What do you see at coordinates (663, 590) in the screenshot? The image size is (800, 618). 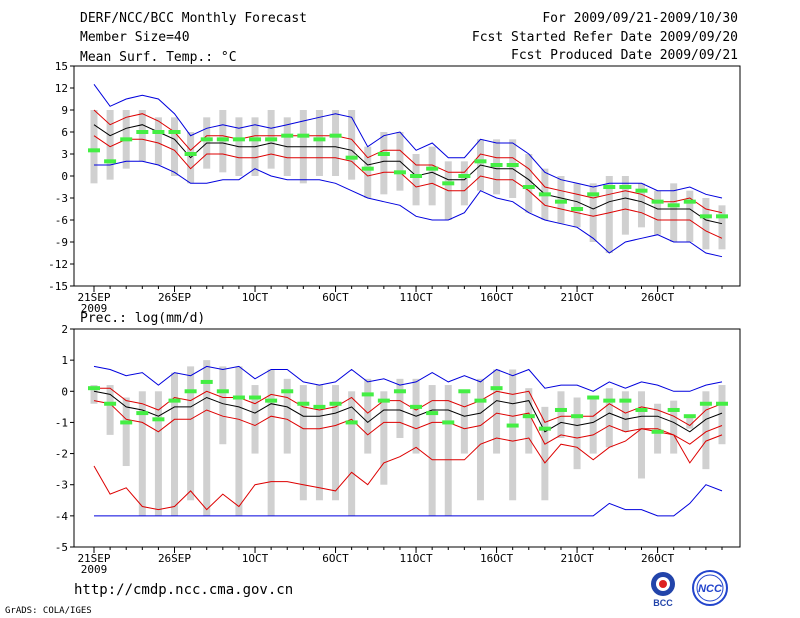 I see `bcc-logo: BCC` at bounding box center [663, 590].